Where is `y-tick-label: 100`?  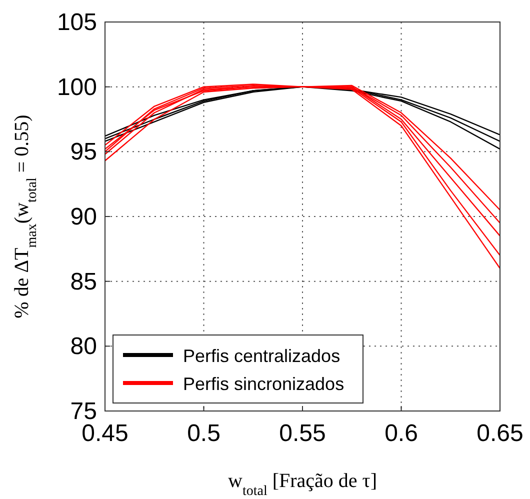 y-tick-label: 100 is located at coordinates (76, 87).